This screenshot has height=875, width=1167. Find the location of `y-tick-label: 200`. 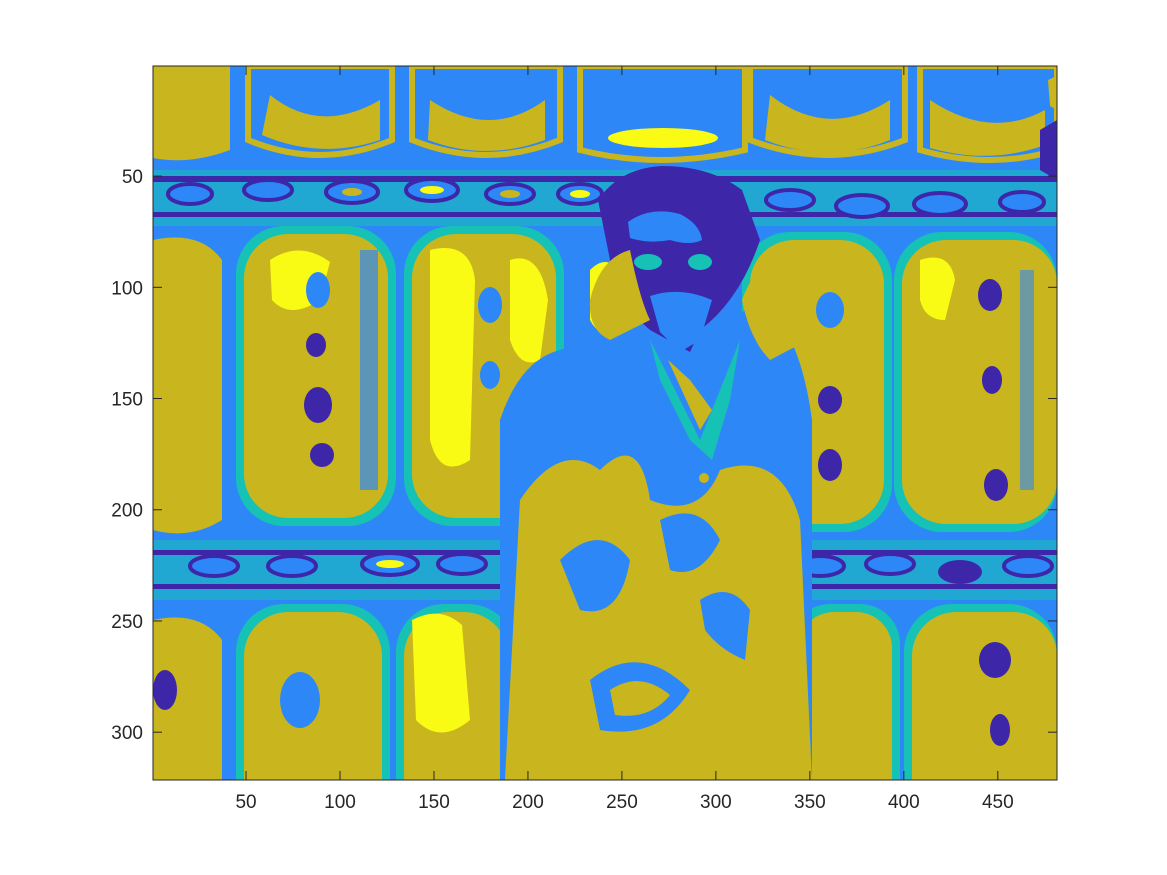

y-tick-label: 200 is located at coordinates (127, 511).